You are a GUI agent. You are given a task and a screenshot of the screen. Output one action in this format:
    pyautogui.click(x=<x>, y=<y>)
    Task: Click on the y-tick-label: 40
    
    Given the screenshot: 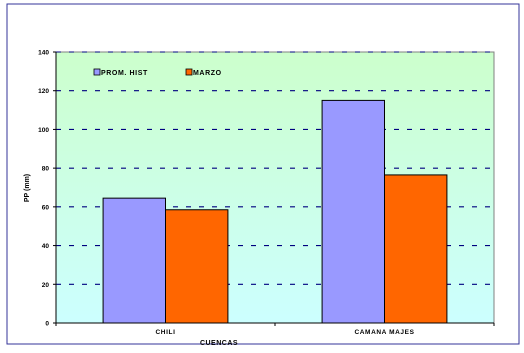 What is the action you would take?
    pyautogui.click(x=46, y=246)
    